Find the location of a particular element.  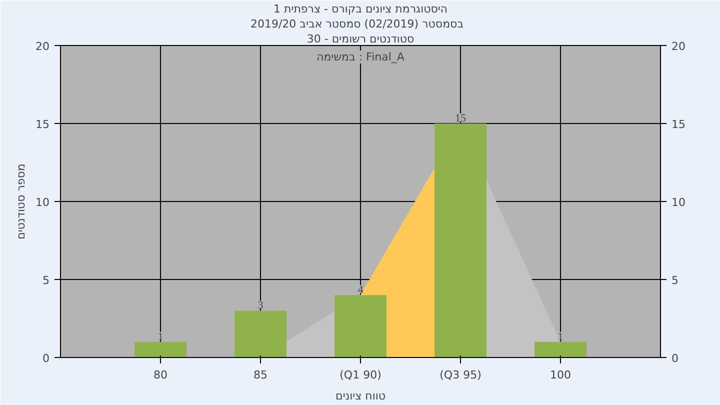

y-tick-label: 15 is located at coordinates (43, 124).